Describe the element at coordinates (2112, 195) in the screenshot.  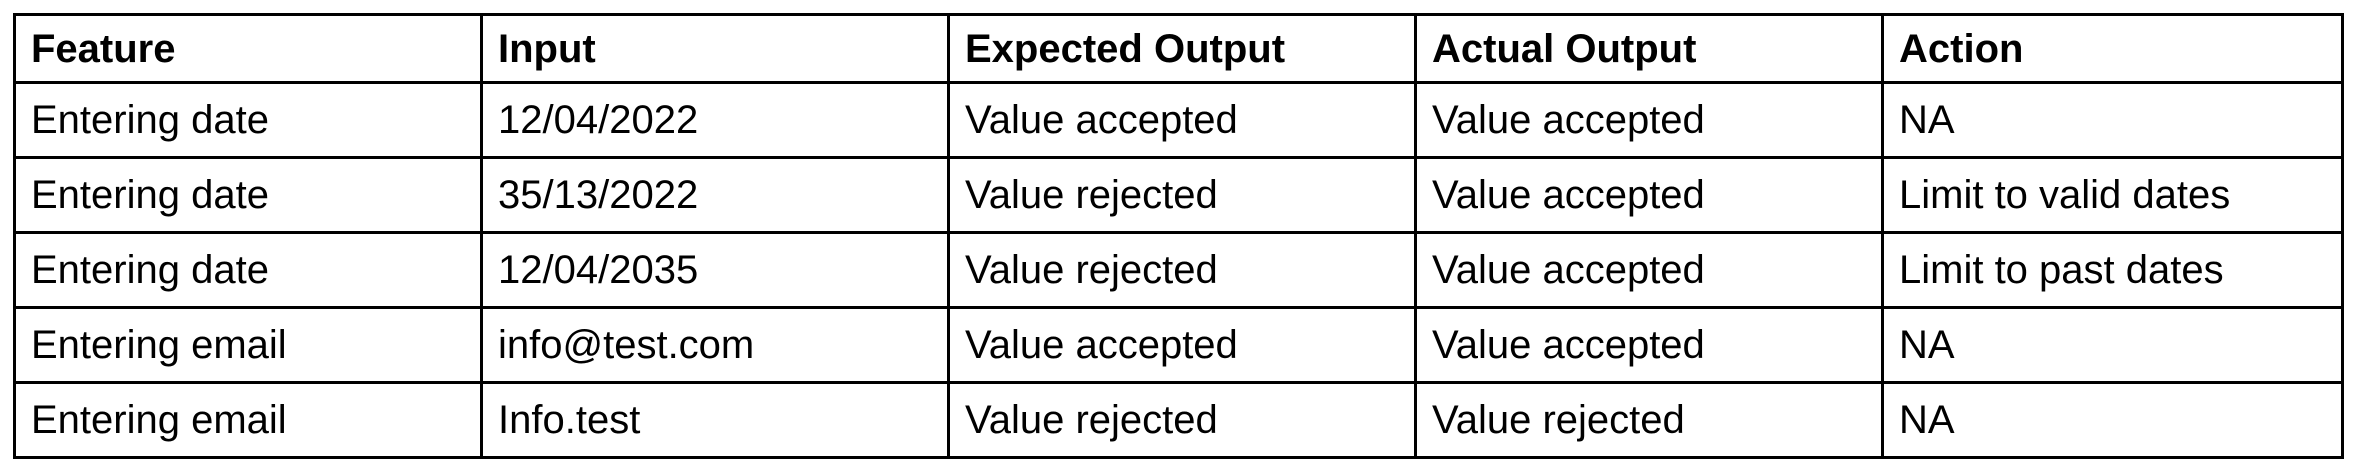
I see `cell-action: Limit to valid dates` at that location.